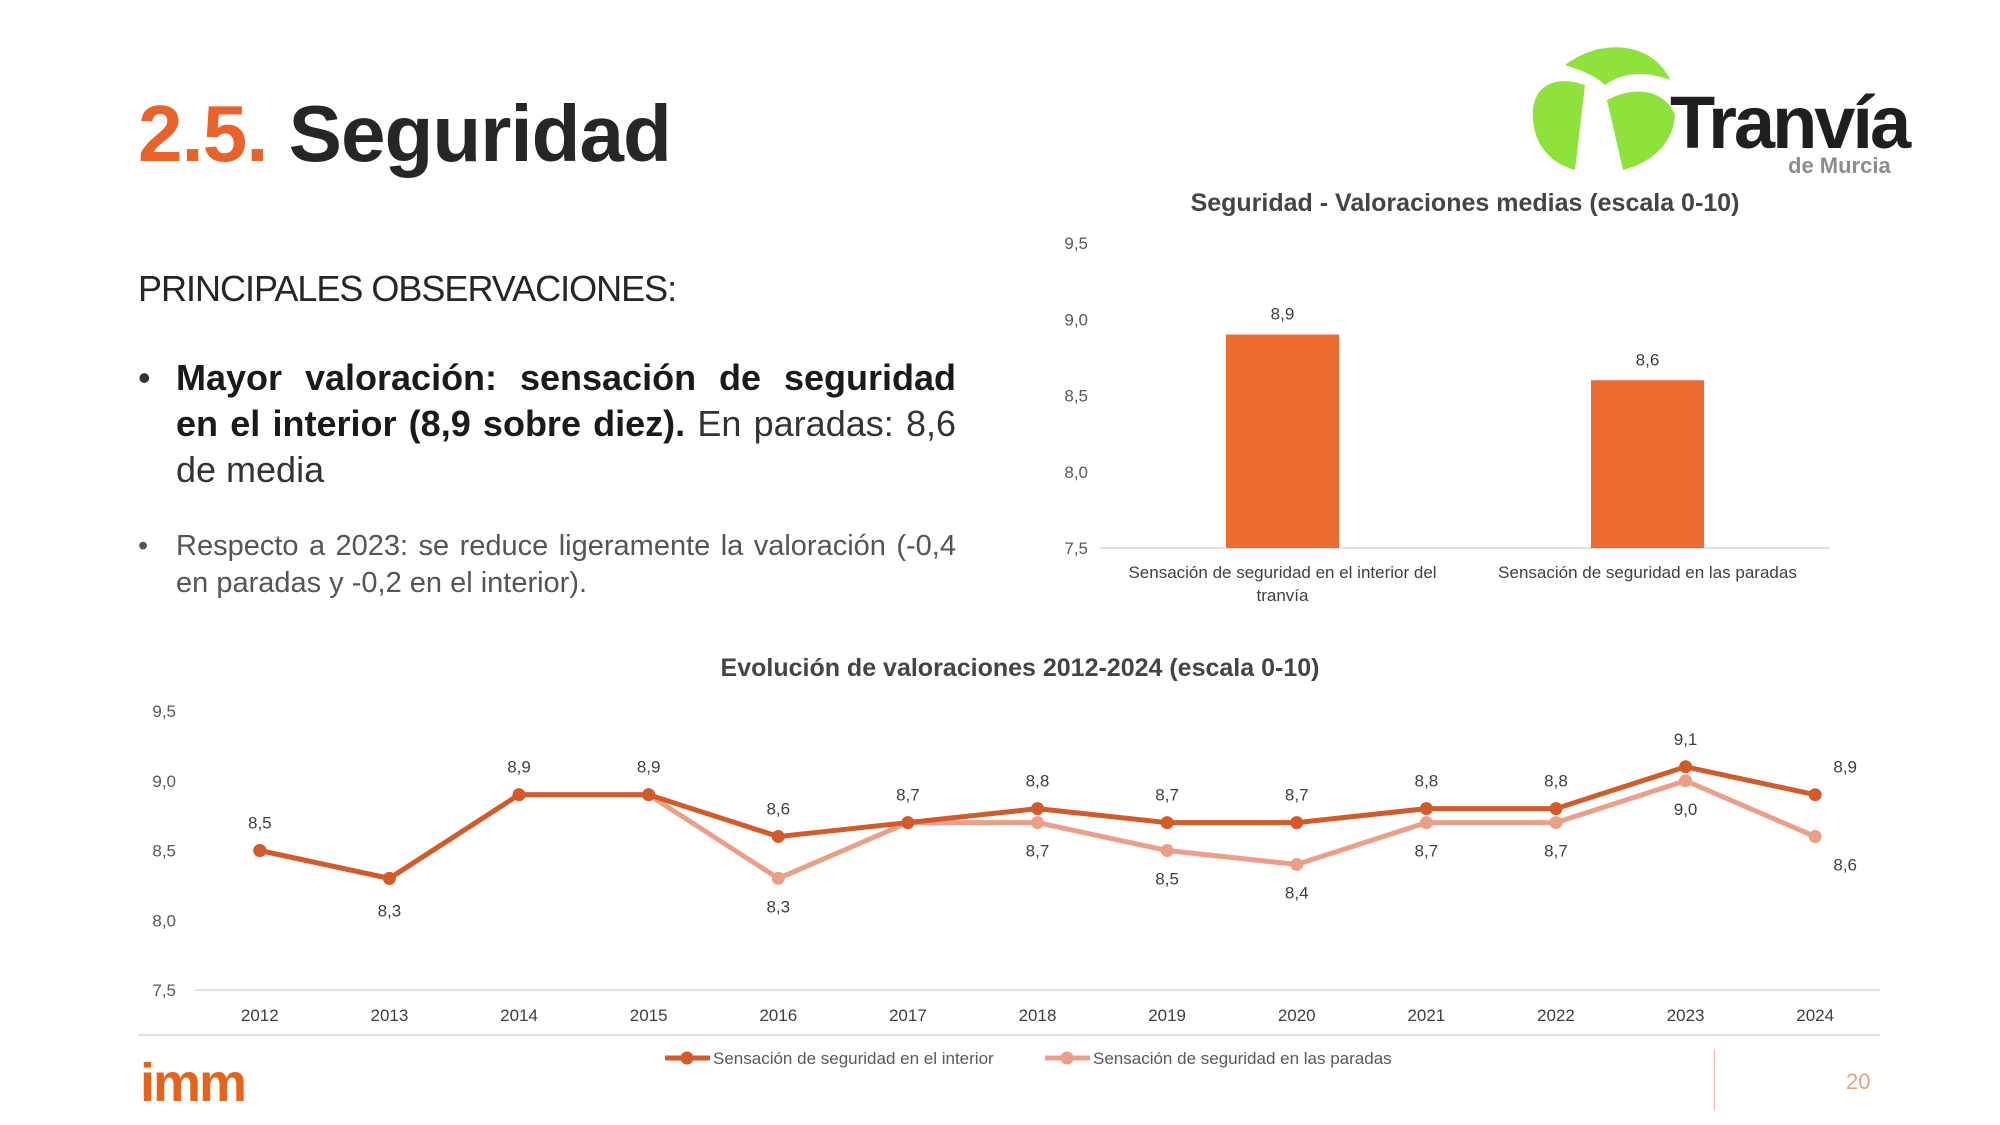 Image resolution: width=2000 pixels, height=1125 pixels. What do you see at coordinates (1686, 739) in the screenshot?
I see `line-value-label: 9,1` at bounding box center [1686, 739].